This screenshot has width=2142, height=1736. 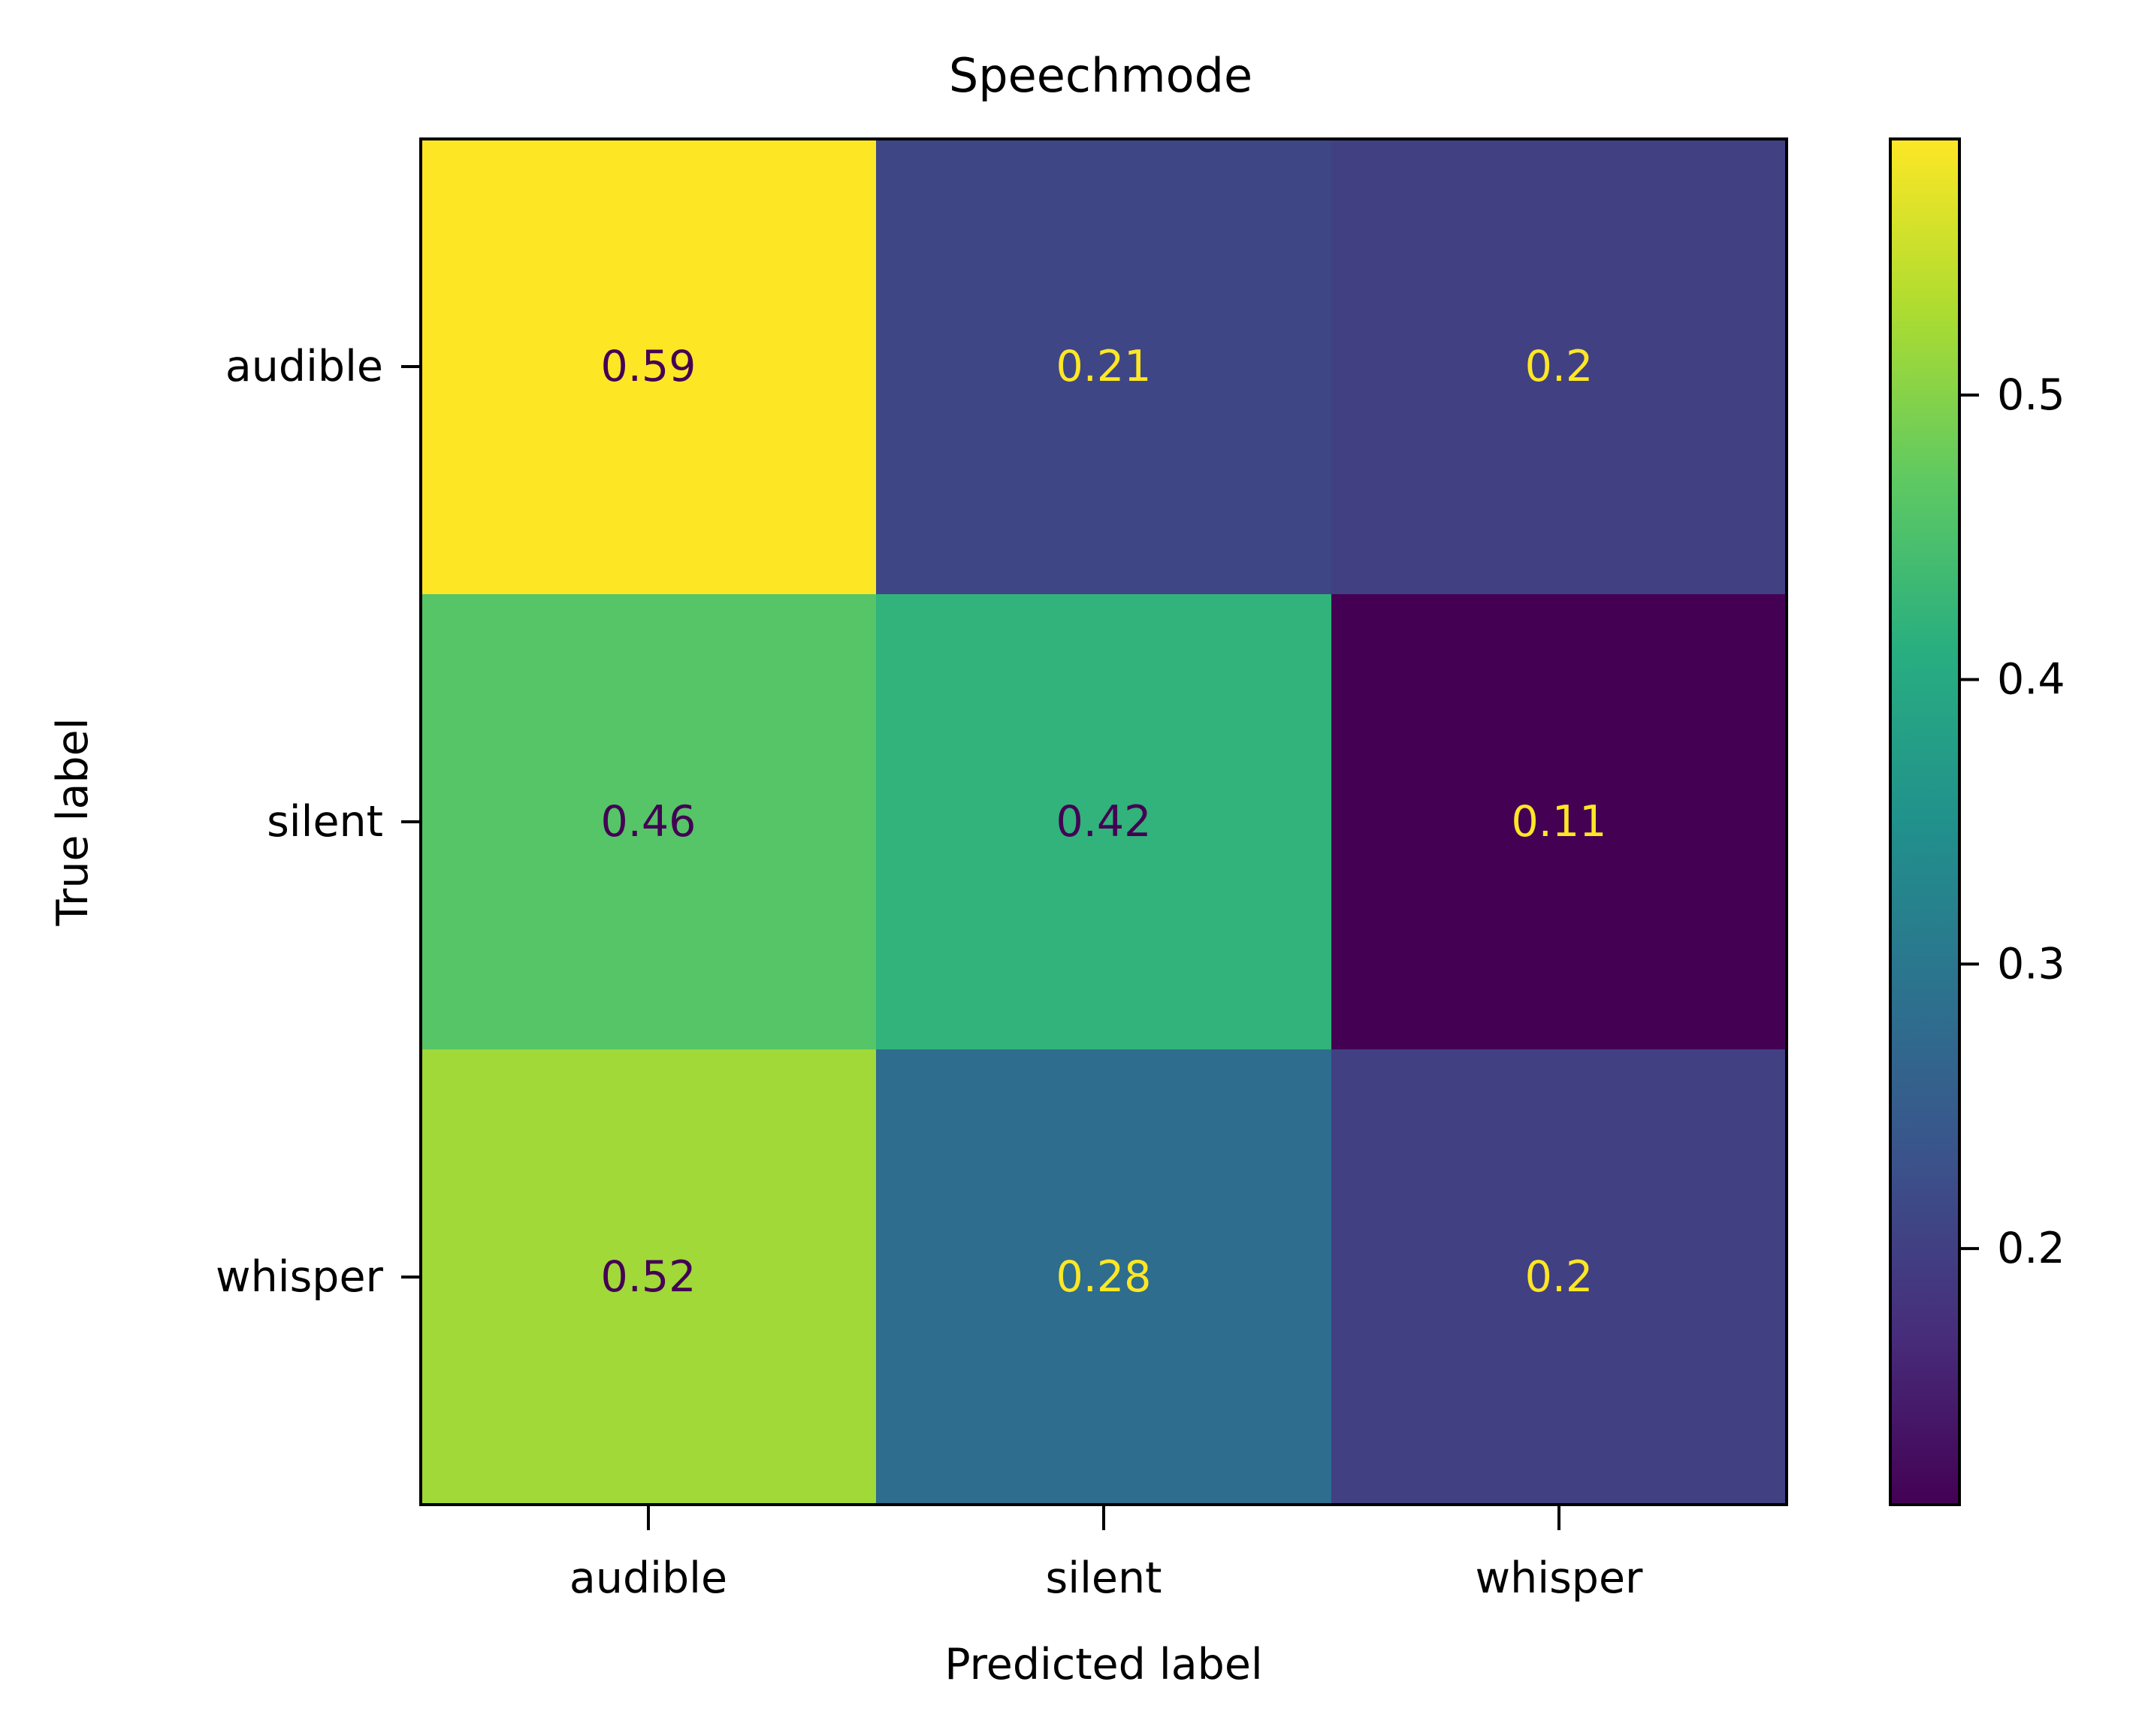 I want to click on y-axis-ticks: audible silent whisper, so click(x=318, y=822).